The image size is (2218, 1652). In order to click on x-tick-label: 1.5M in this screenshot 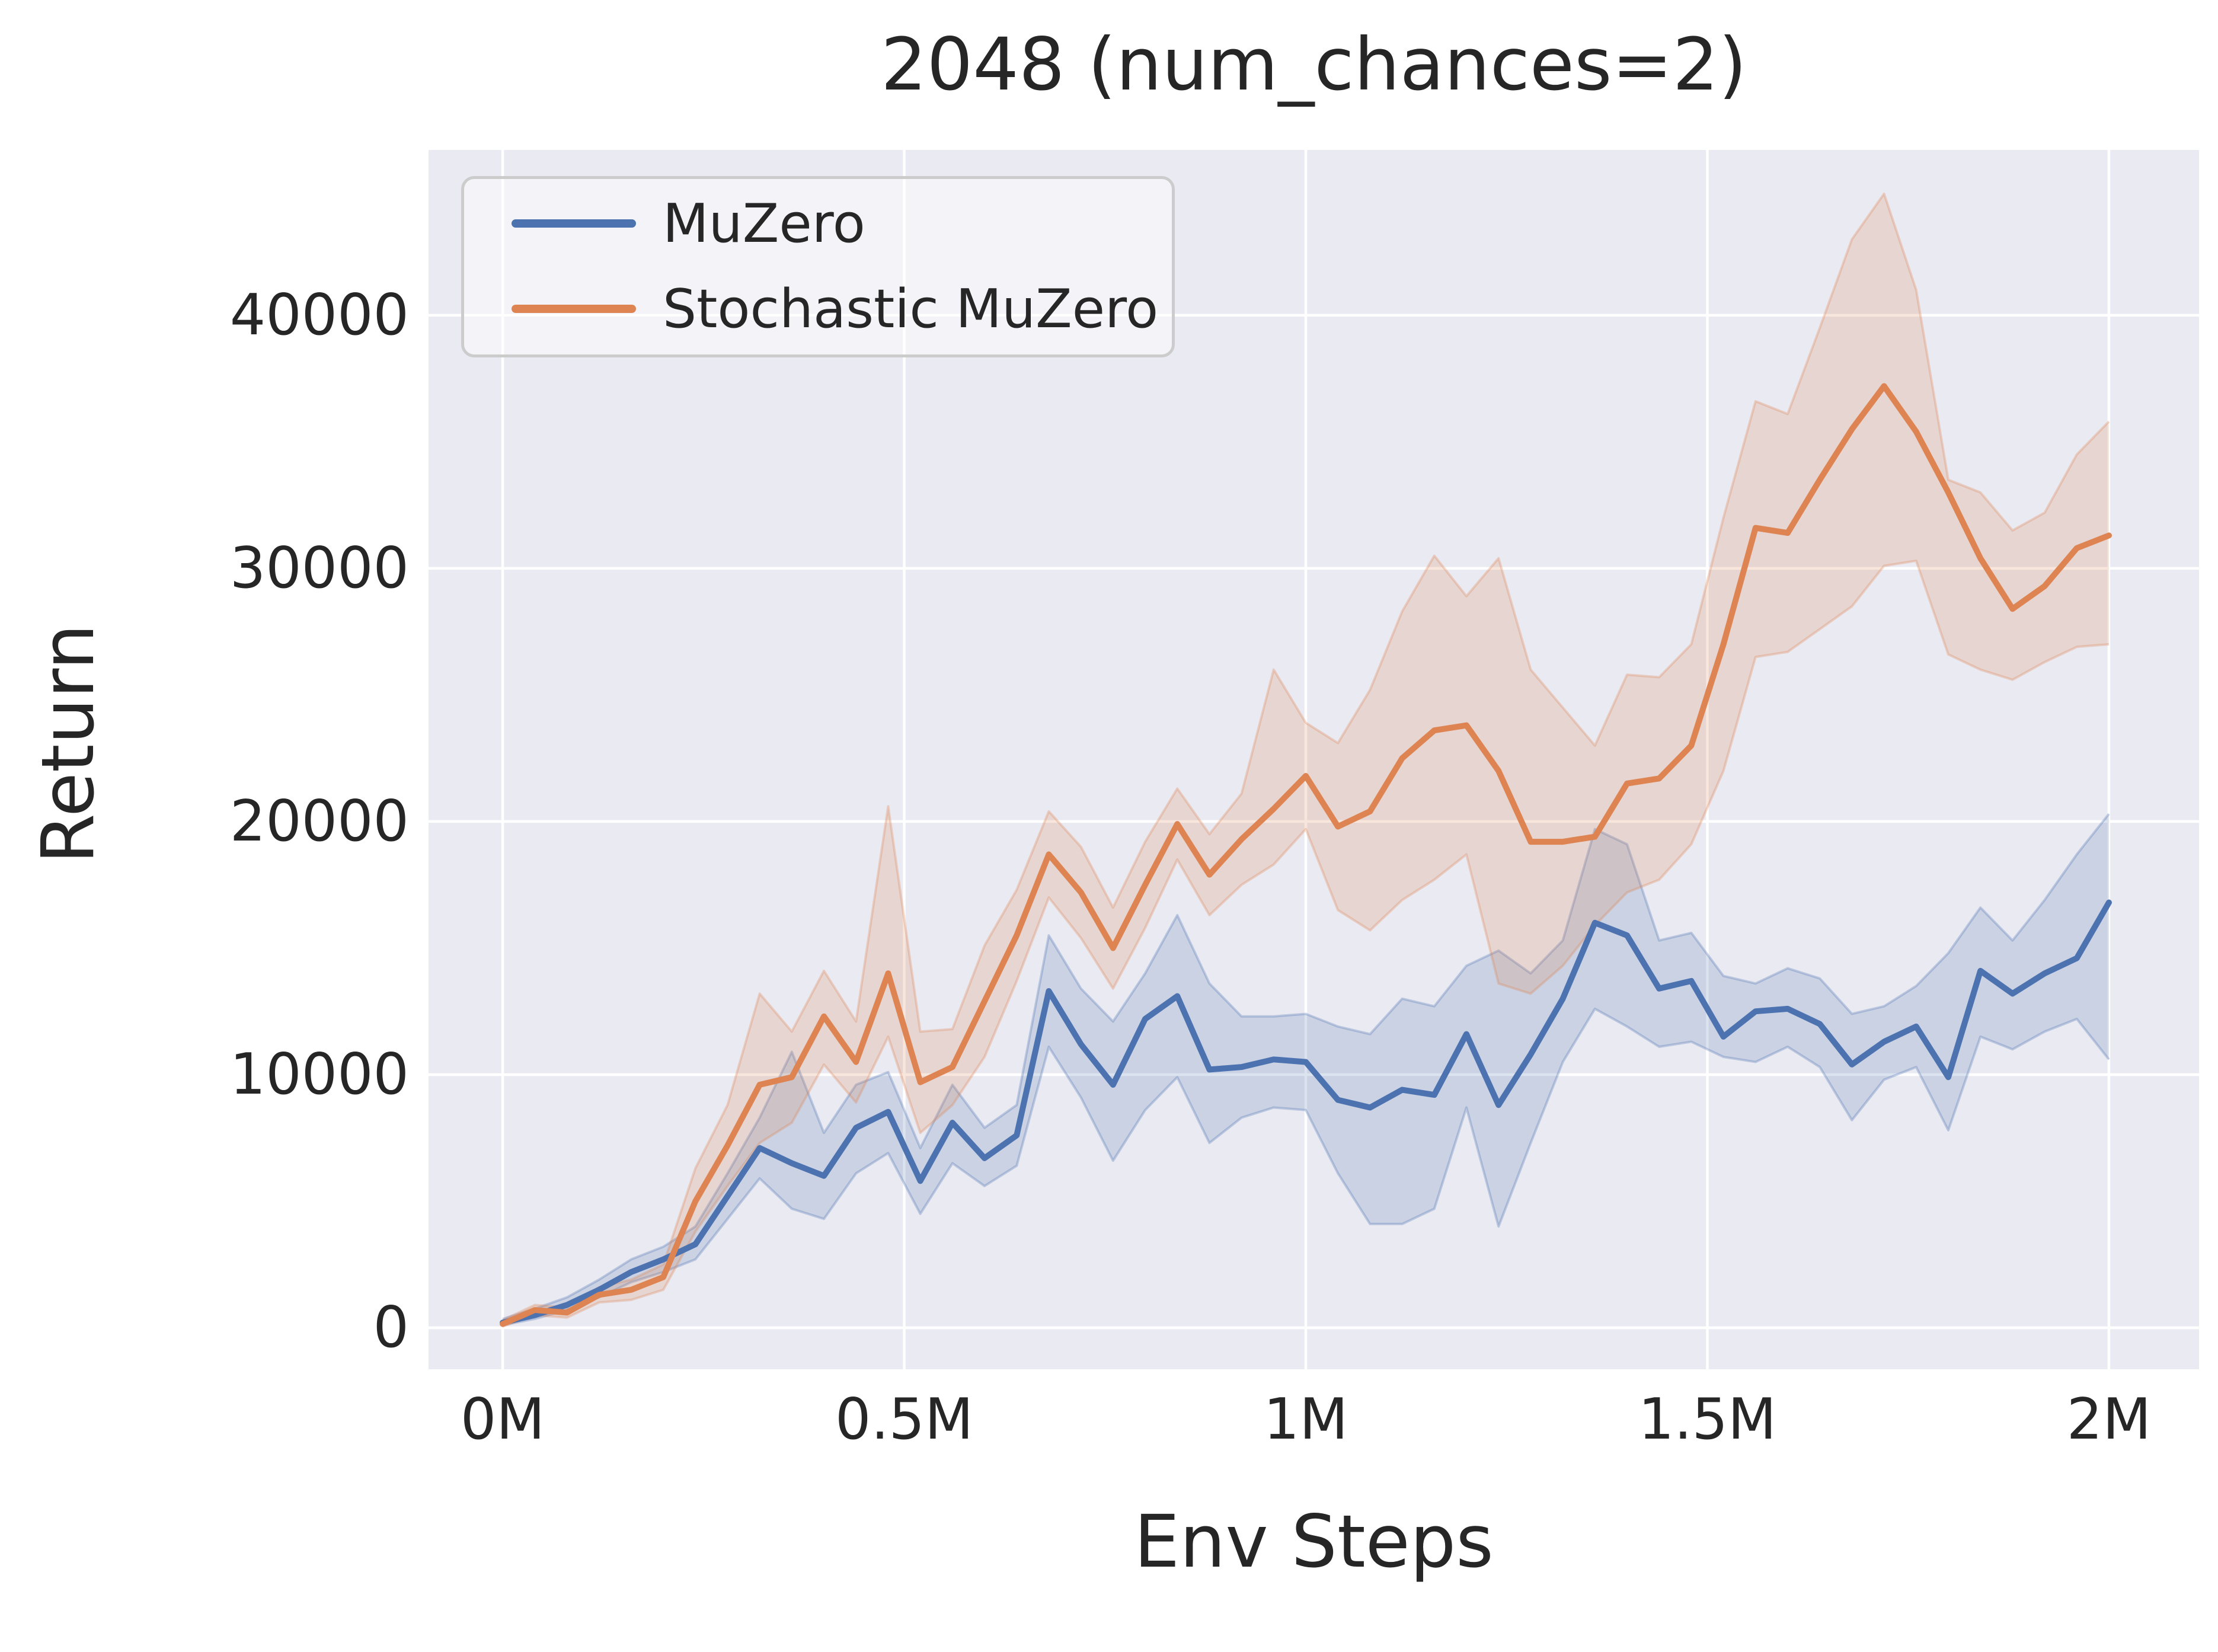, I will do `click(1707, 1419)`.